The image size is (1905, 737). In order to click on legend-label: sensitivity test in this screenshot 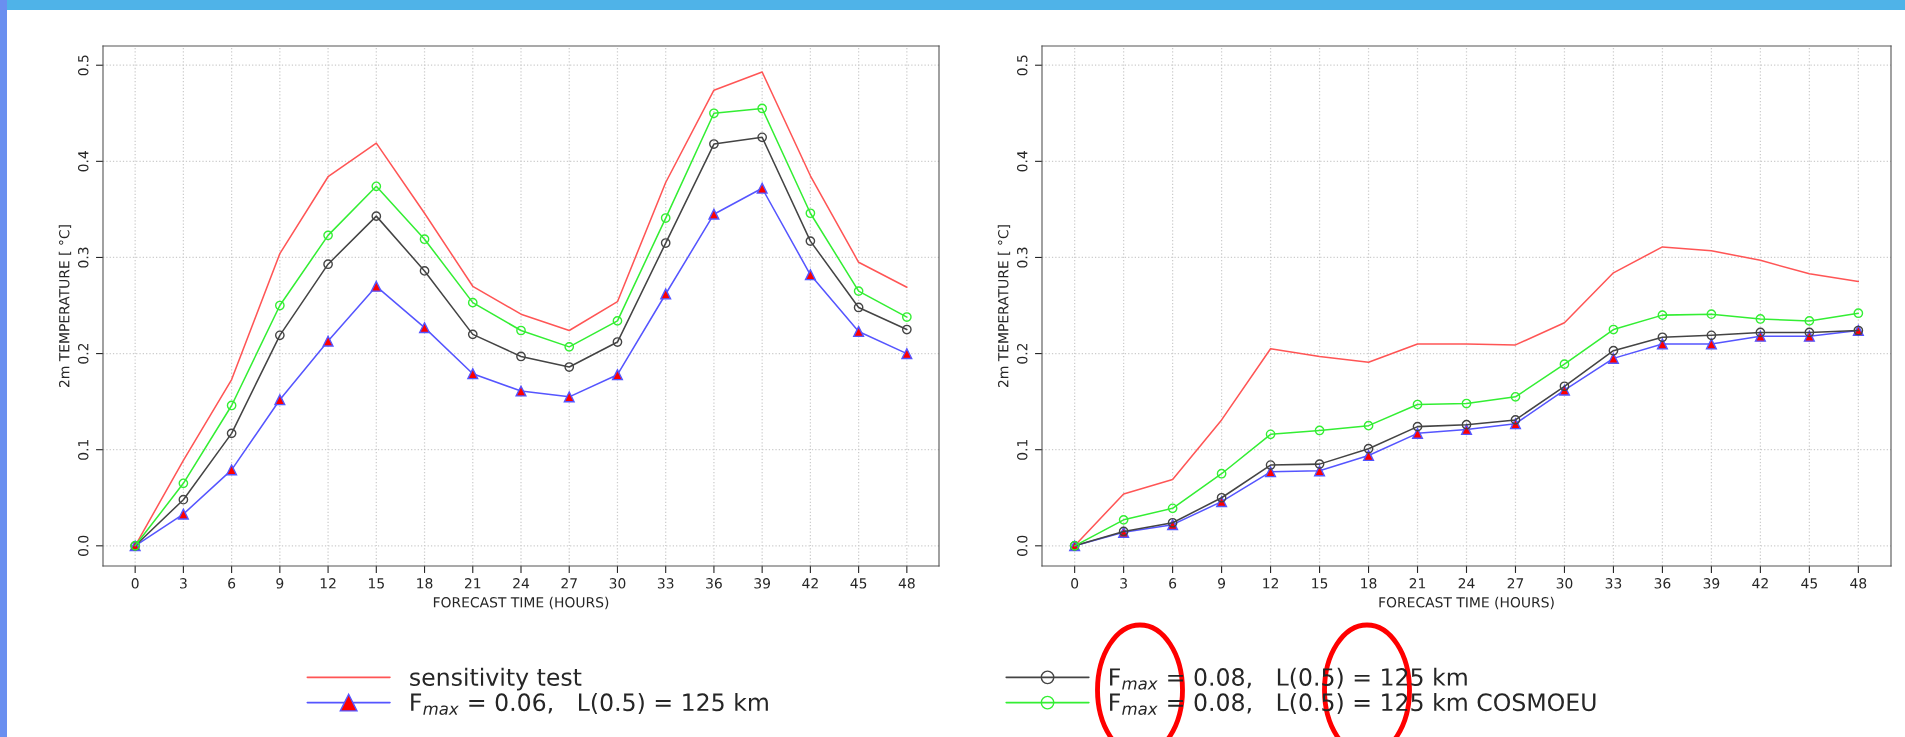, I will do `click(496, 679)`.